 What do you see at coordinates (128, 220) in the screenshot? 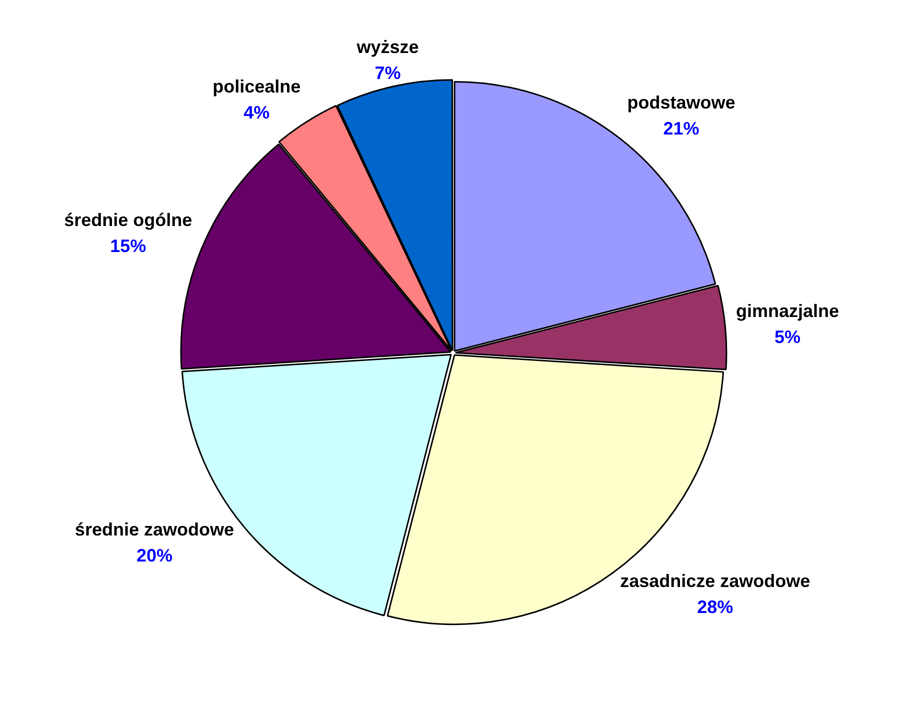
I see `slice-label: średnie ogólne` at bounding box center [128, 220].